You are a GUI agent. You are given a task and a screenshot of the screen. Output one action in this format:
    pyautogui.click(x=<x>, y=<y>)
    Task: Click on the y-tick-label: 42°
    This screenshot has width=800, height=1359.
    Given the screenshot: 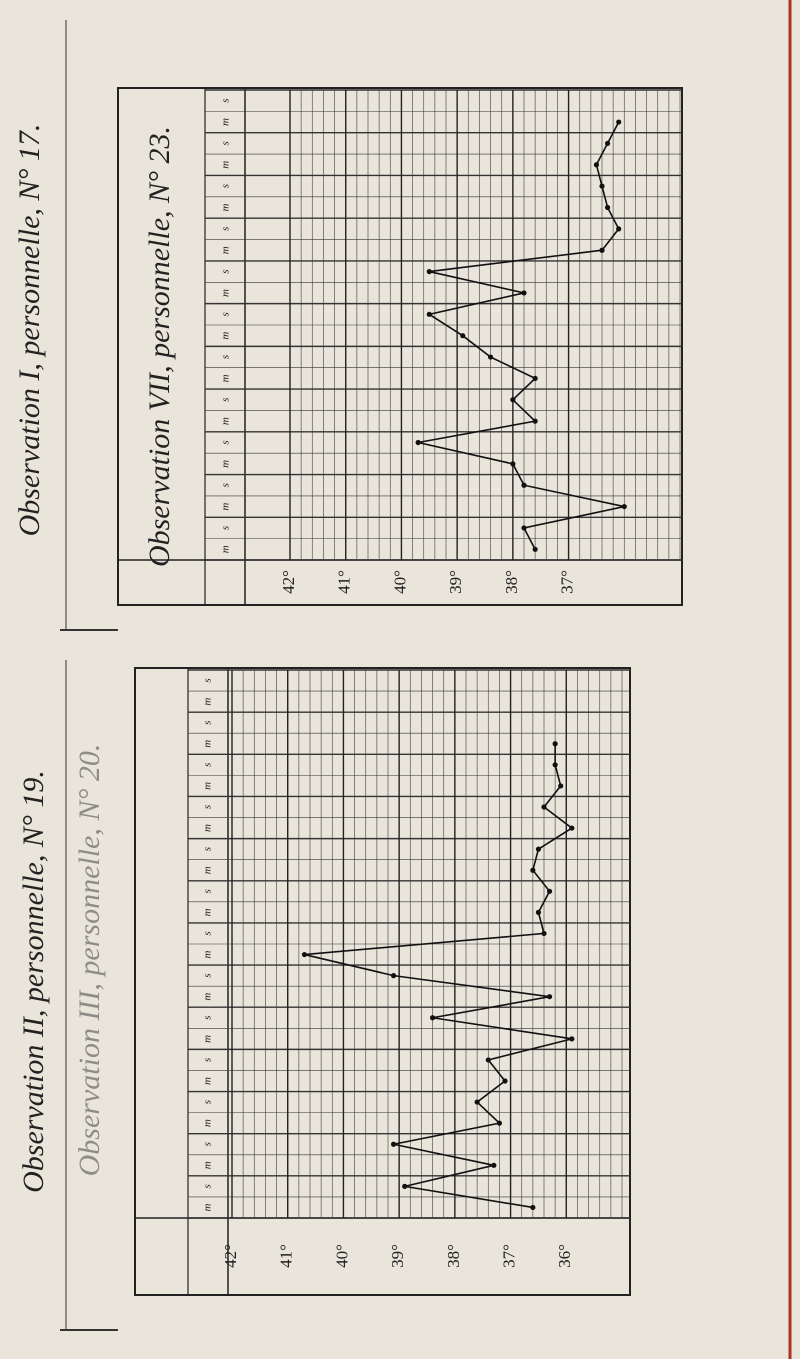 What is the action you would take?
    pyautogui.click(x=230, y=1256)
    